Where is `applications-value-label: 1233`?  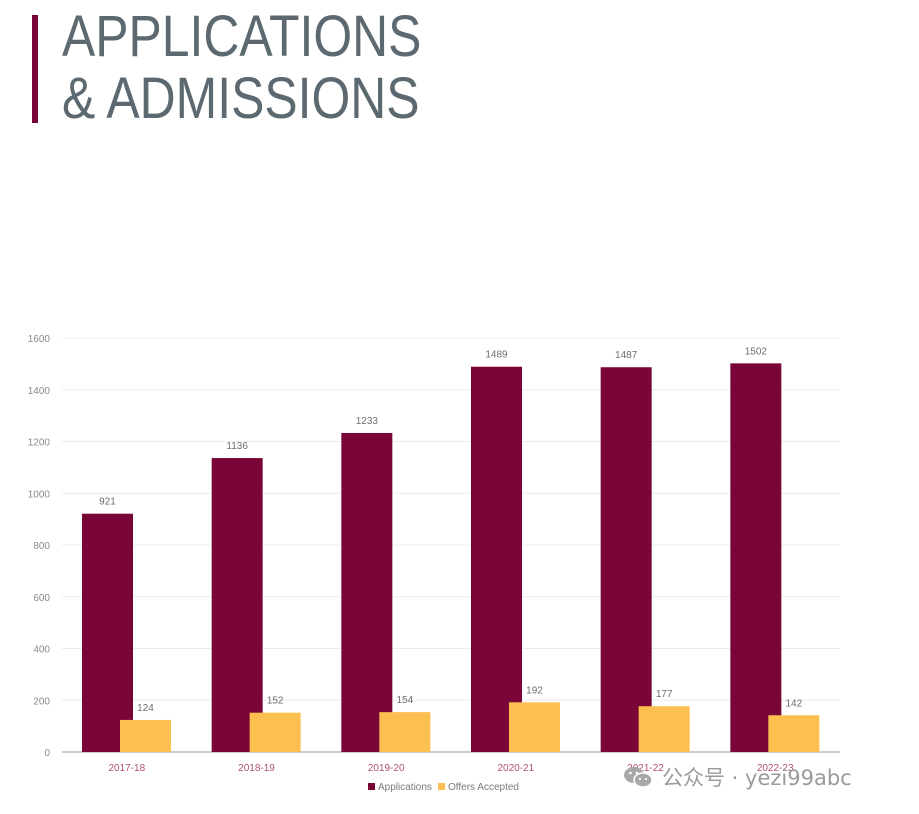
applications-value-label: 1233 is located at coordinates (367, 421).